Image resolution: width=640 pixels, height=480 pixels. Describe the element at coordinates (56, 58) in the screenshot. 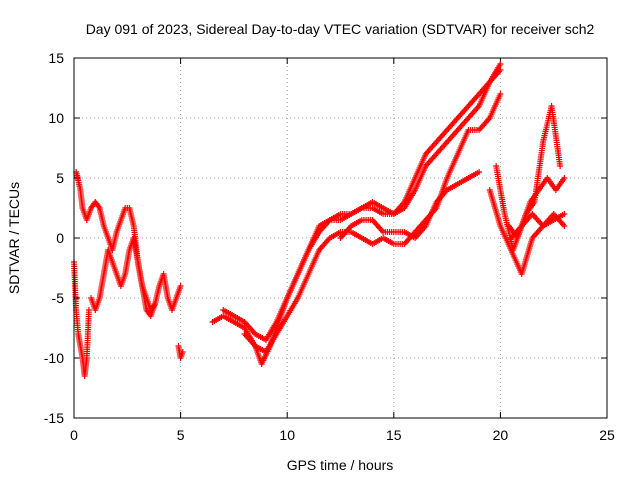

I see `y-tick-label: 15` at that location.